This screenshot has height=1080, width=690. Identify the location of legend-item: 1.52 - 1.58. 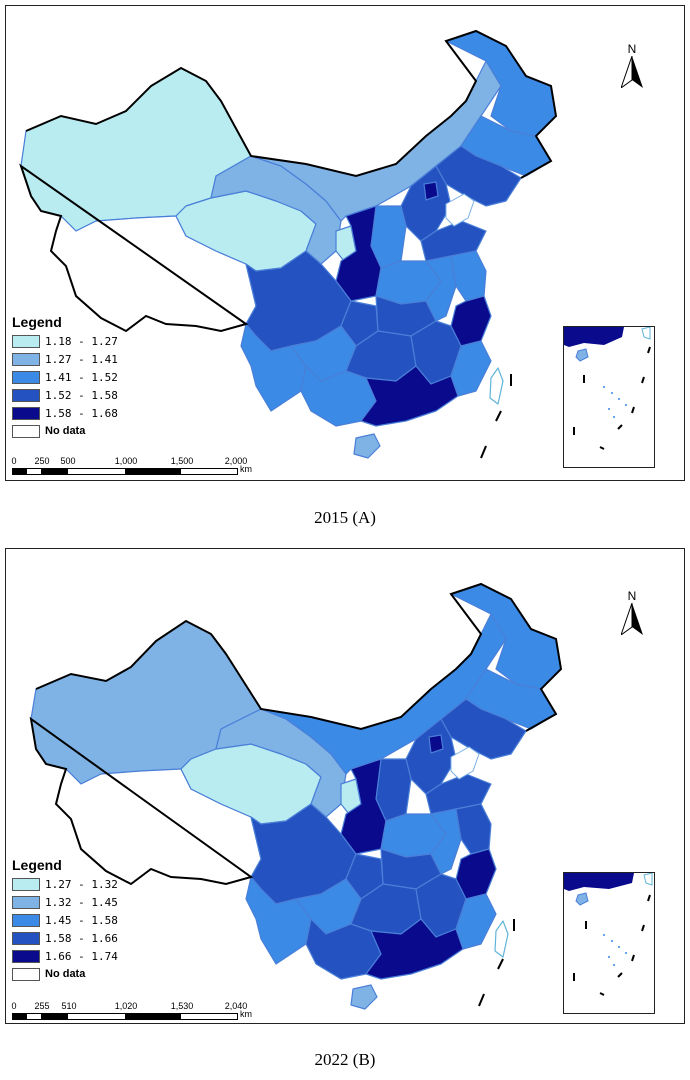
(65, 395).